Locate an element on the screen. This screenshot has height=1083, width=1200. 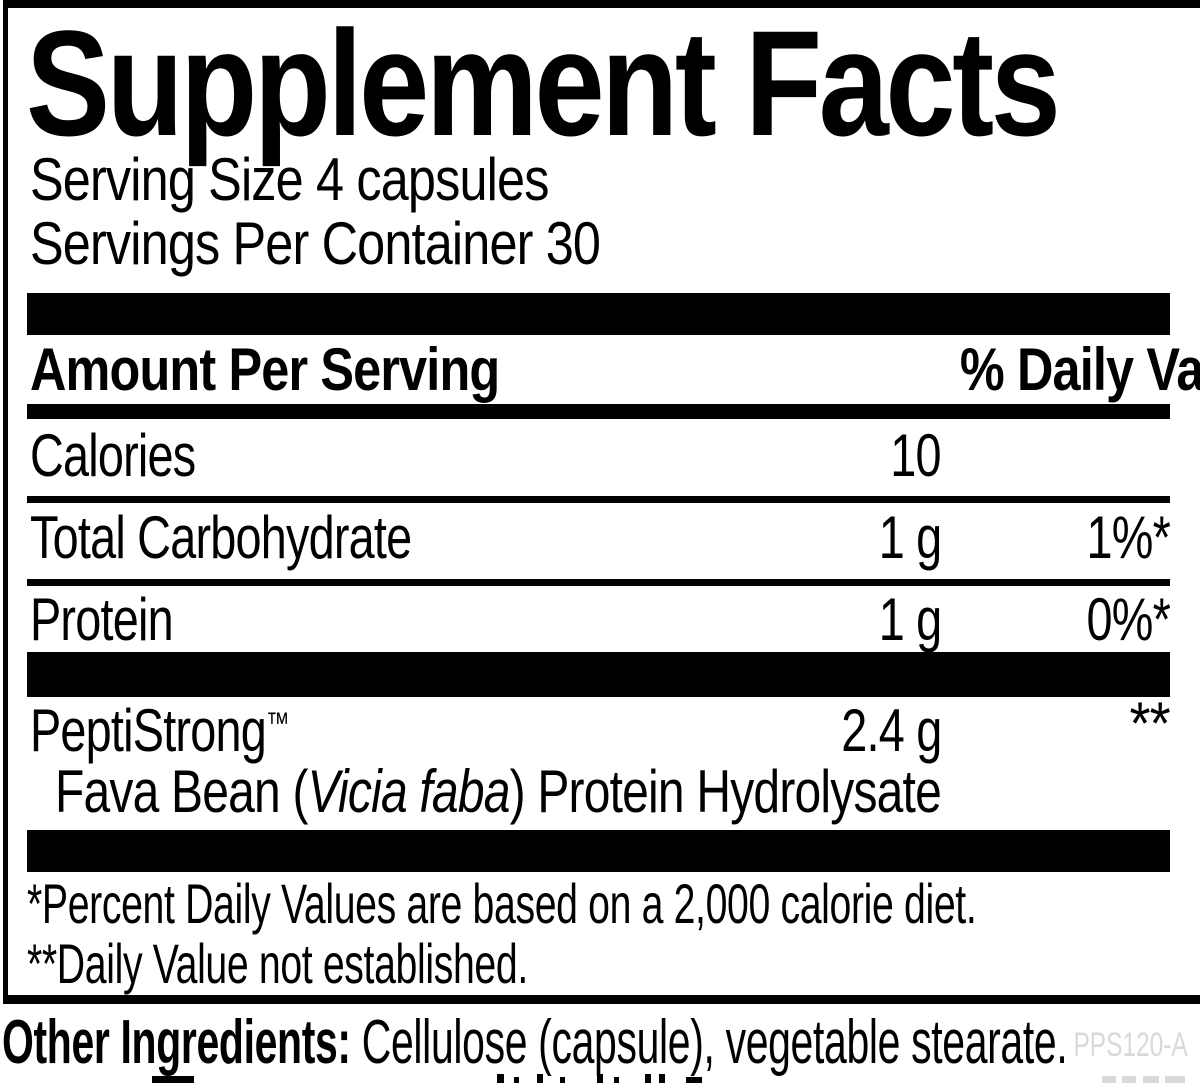
ingredient-name: PeptiStrong™ is located at coordinates (160, 730).